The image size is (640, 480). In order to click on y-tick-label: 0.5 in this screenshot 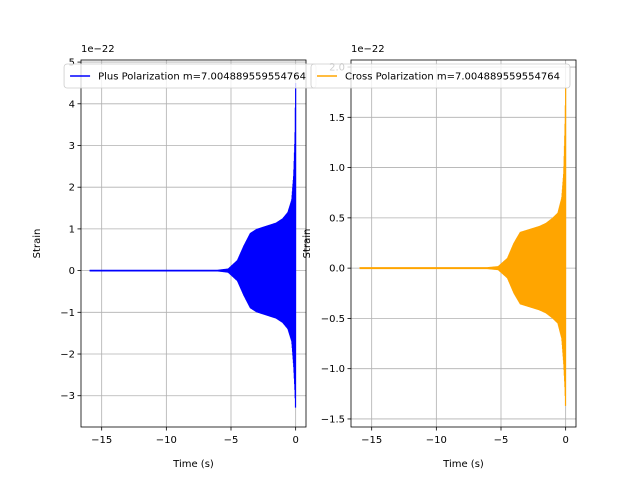, I will do `click(337, 218)`.